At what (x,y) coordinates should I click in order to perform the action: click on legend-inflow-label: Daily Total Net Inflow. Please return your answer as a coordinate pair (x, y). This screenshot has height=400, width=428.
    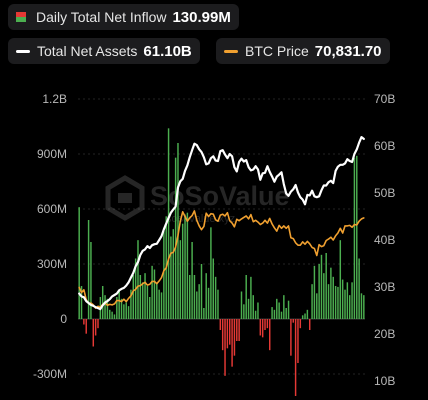
    Looking at the image, I should click on (101, 17).